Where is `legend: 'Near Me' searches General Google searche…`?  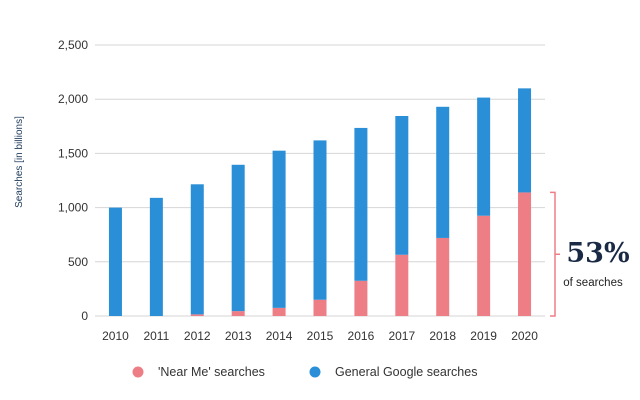
legend: 'Near Me' searches General Google searche… is located at coordinates (304, 372).